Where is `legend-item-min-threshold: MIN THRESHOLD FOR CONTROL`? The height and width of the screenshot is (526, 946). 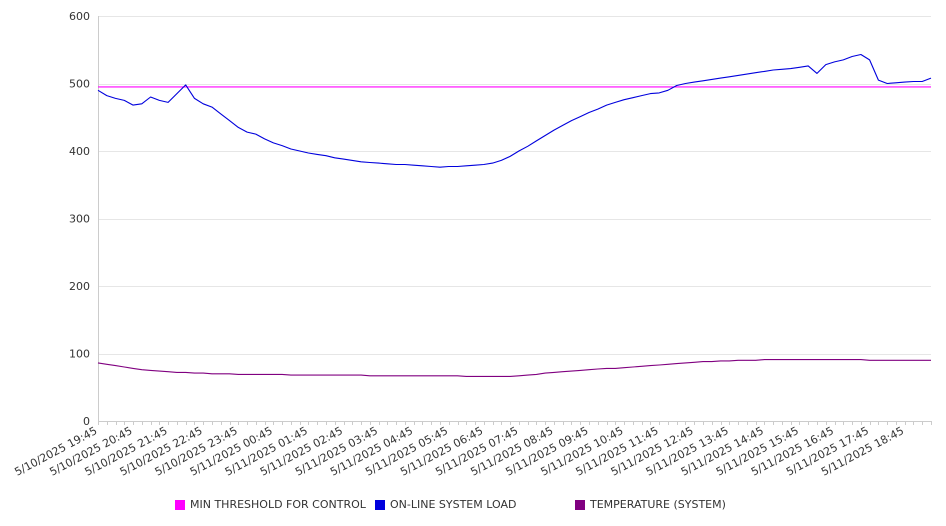
legend-item-min-threshold: MIN THRESHOLD FOR CONTROL is located at coordinates (270, 504).